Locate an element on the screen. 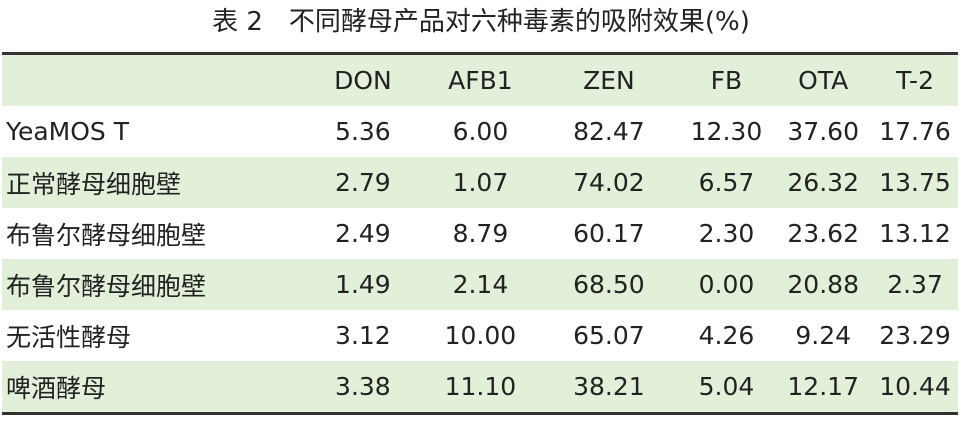 This screenshot has height=428, width=962. cell: 65.07 is located at coordinates (609, 335).